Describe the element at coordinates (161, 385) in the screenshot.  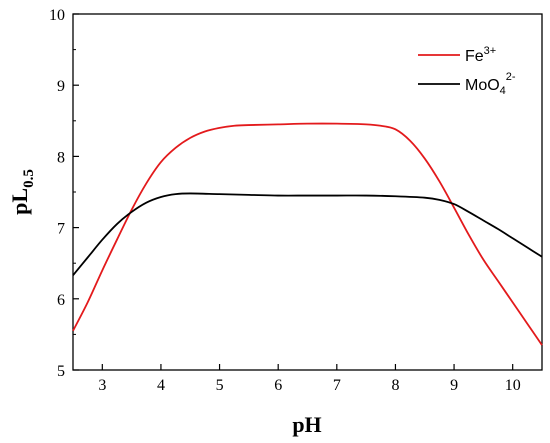
I see `x-tick-label: 4` at that location.